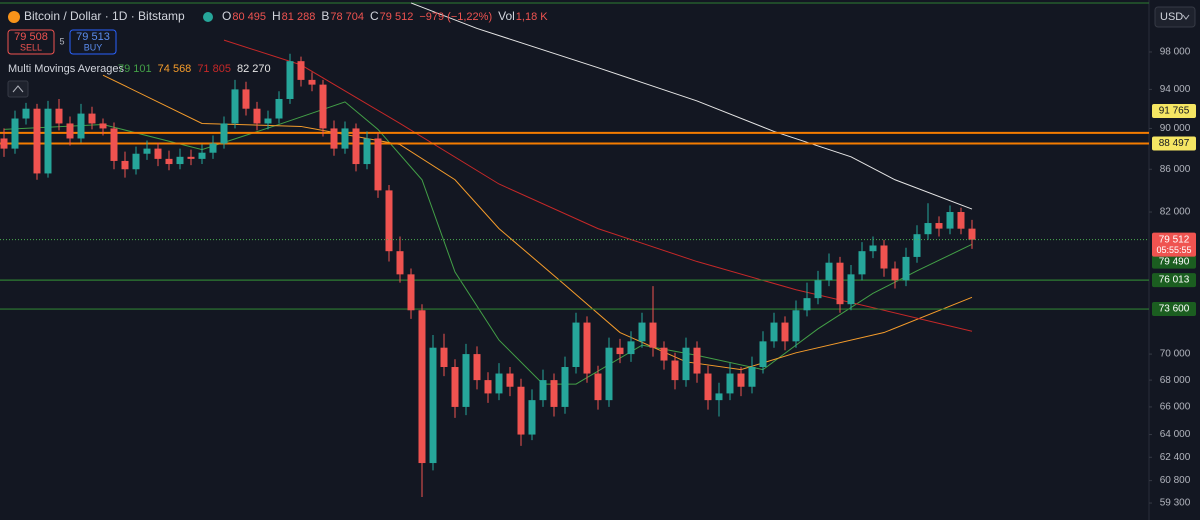  What do you see at coordinates (1175, 128) in the screenshot?
I see `y-tick-label: 90 000` at bounding box center [1175, 128].